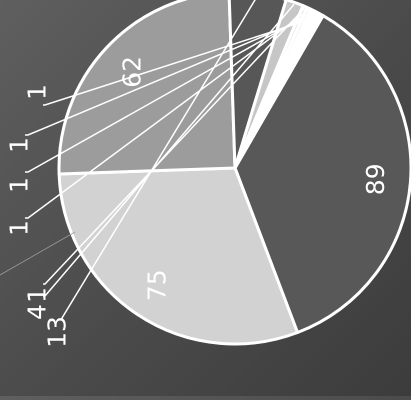 This screenshot has width=411, height=400. I want to click on slice-label-10: 1, so click(37, 92).